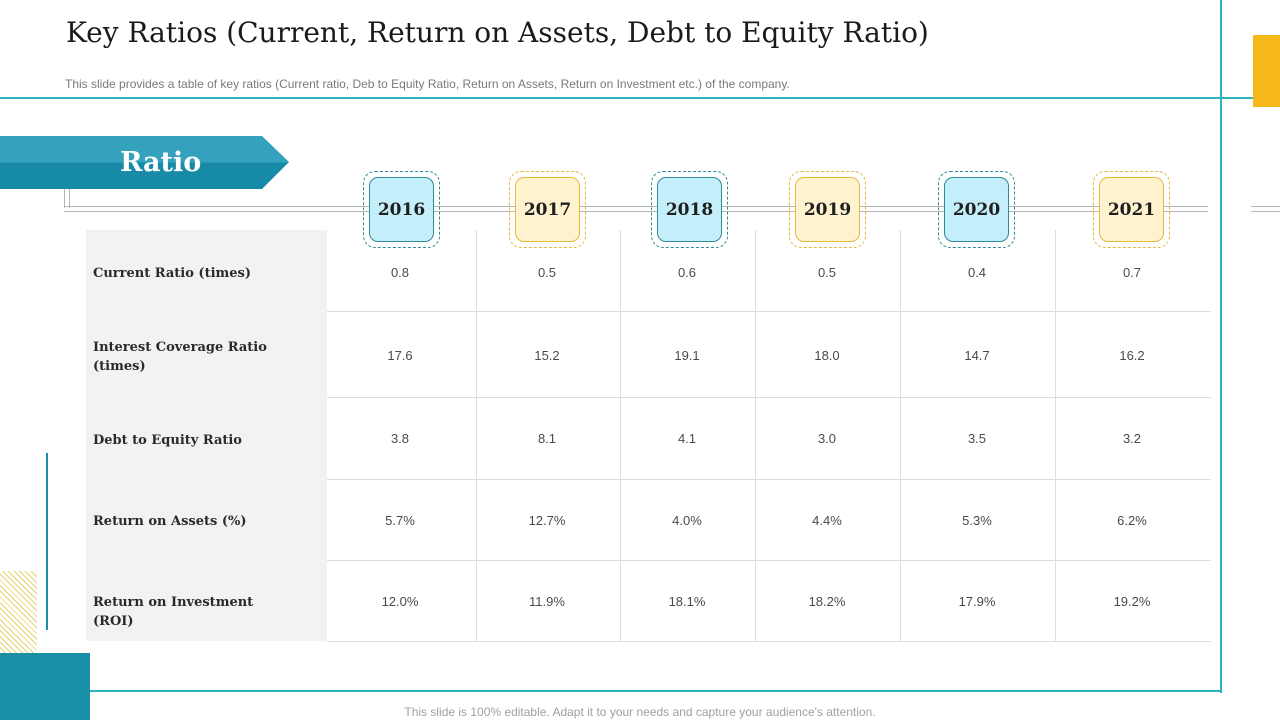  Describe the element at coordinates (1132, 438) in the screenshot. I see `table-cell: 3.2` at that location.